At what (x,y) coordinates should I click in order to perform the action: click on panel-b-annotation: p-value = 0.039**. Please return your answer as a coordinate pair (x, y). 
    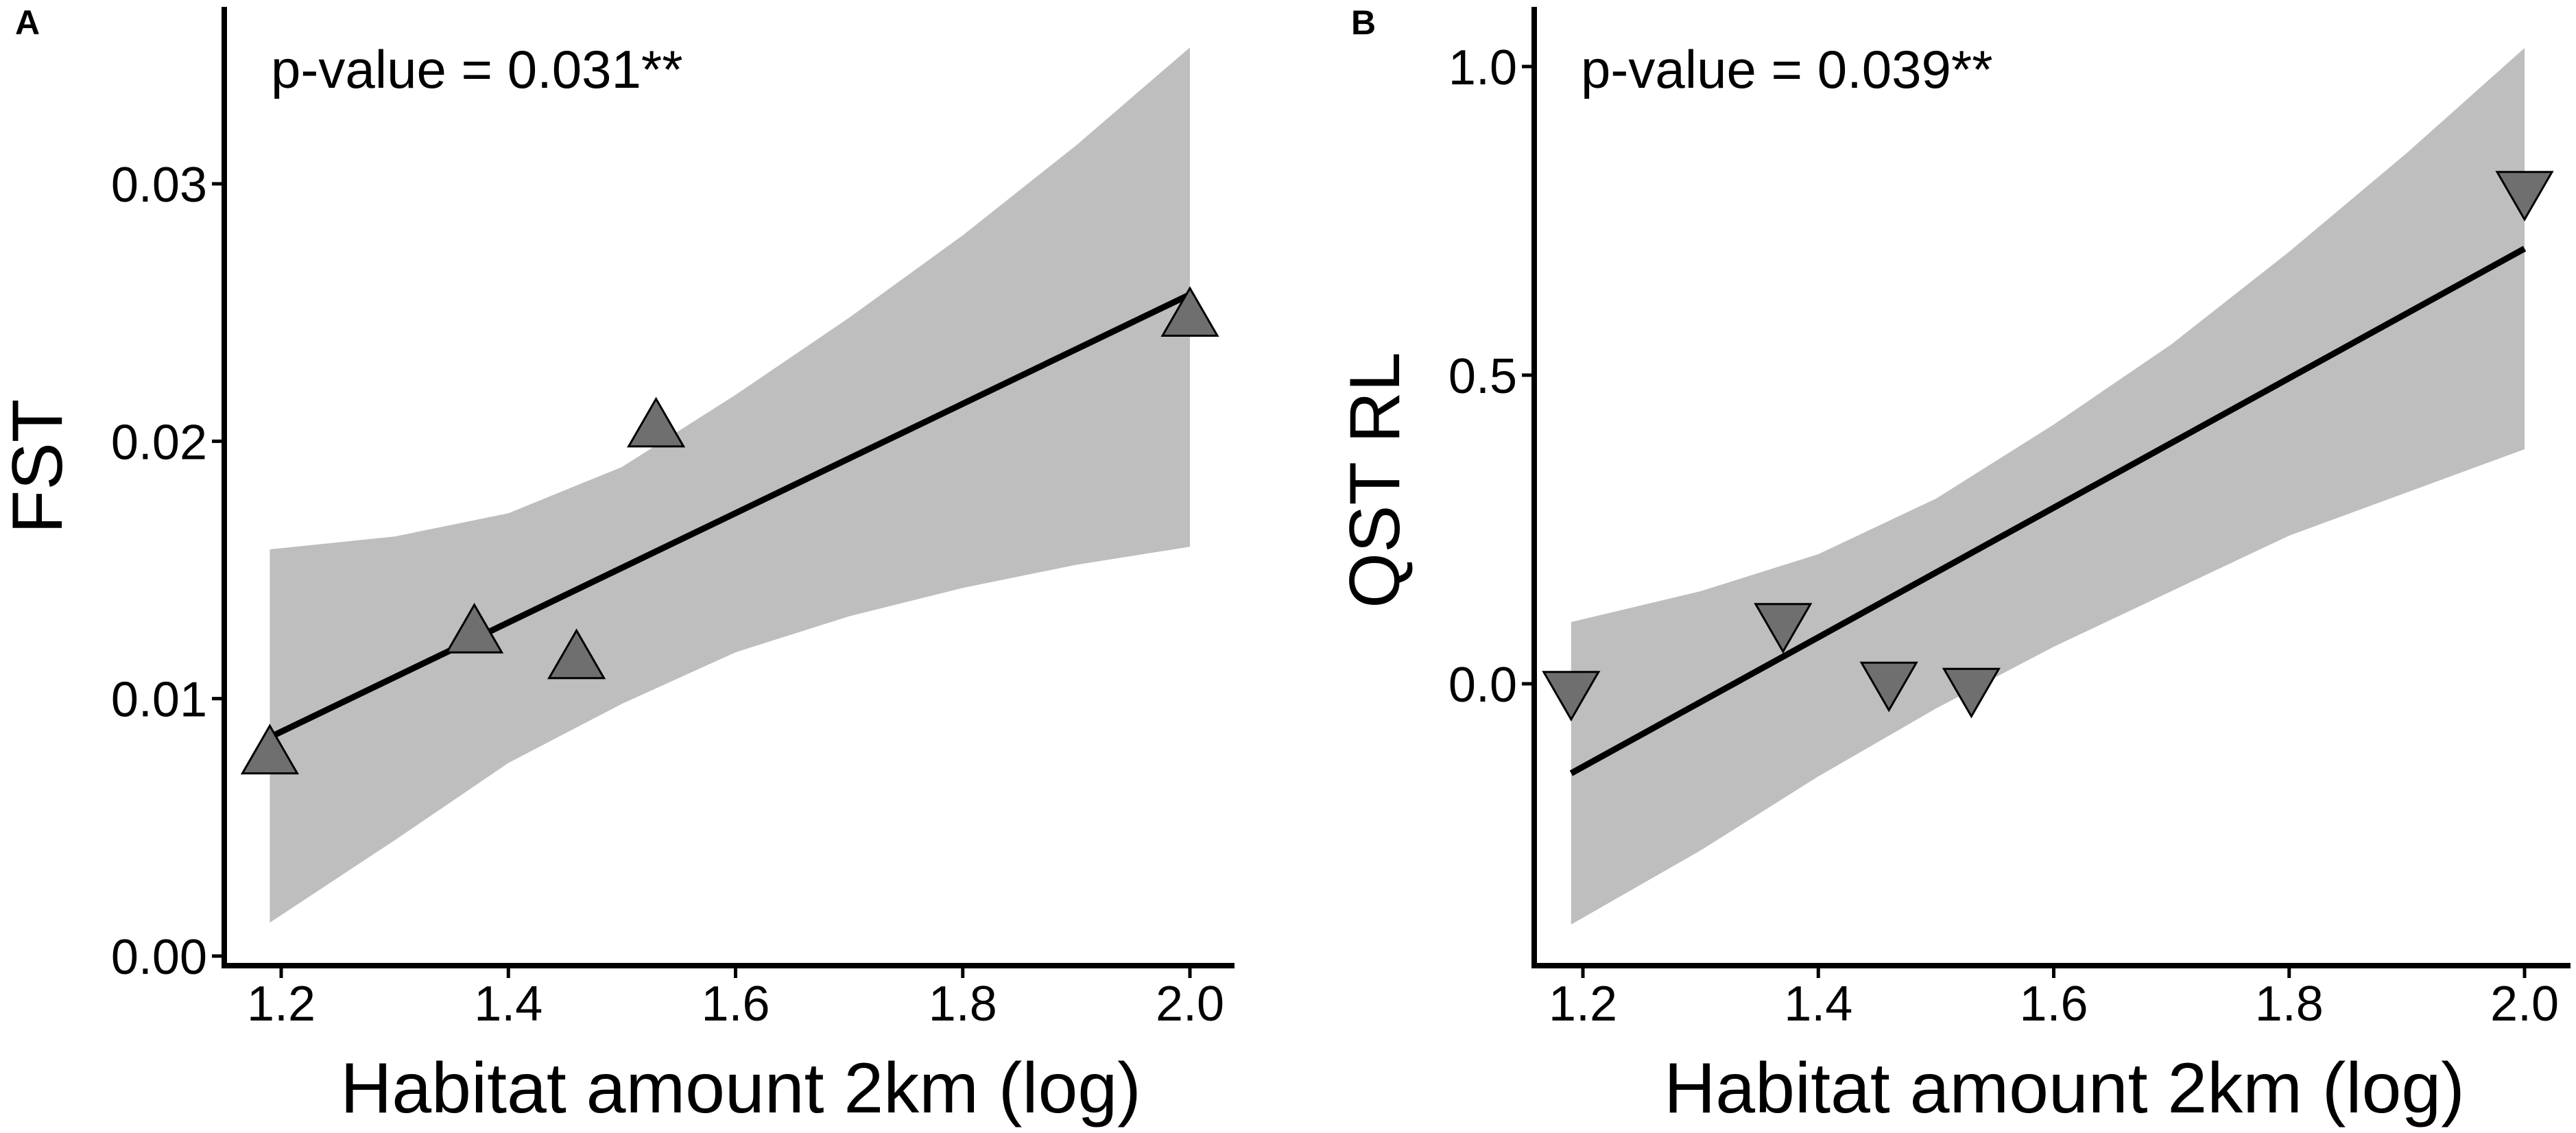
    Looking at the image, I should click on (1787, 69).